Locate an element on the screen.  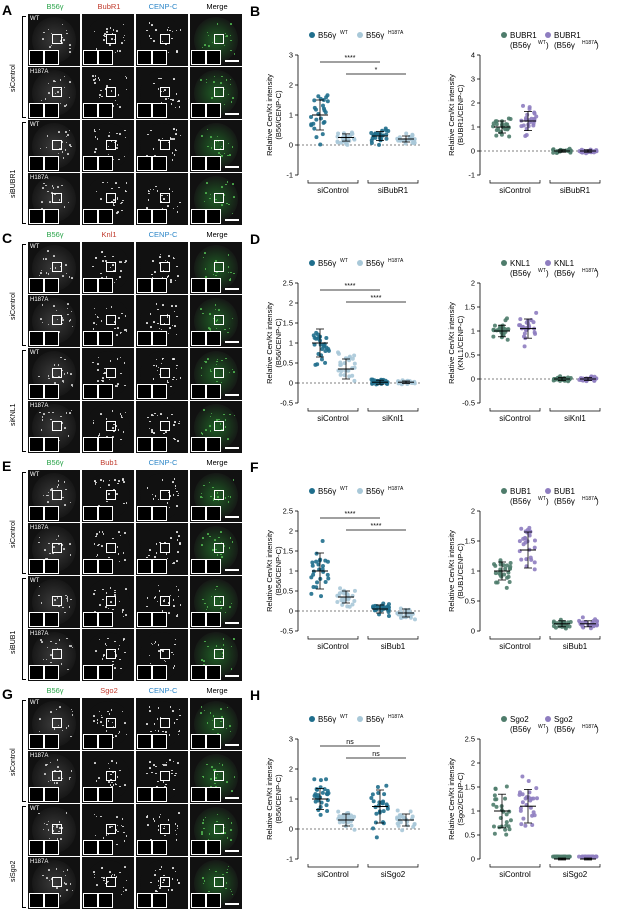
legend-superscript: H187A is located at coordinates (590, 727).